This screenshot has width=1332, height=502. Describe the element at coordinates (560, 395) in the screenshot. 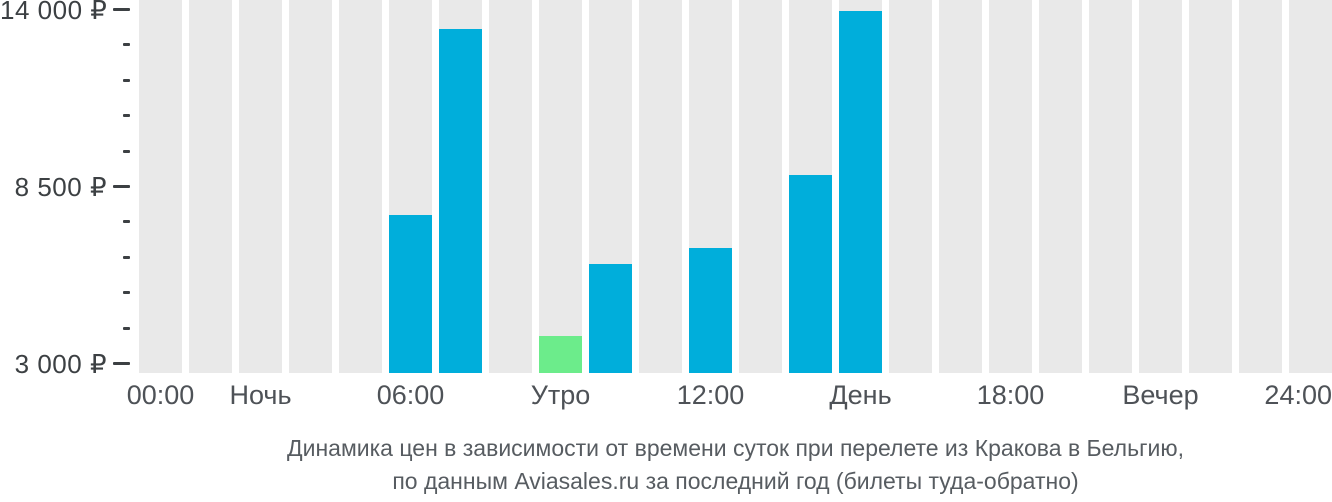

I see `x-axis-label-Утро: Утро` at that location.